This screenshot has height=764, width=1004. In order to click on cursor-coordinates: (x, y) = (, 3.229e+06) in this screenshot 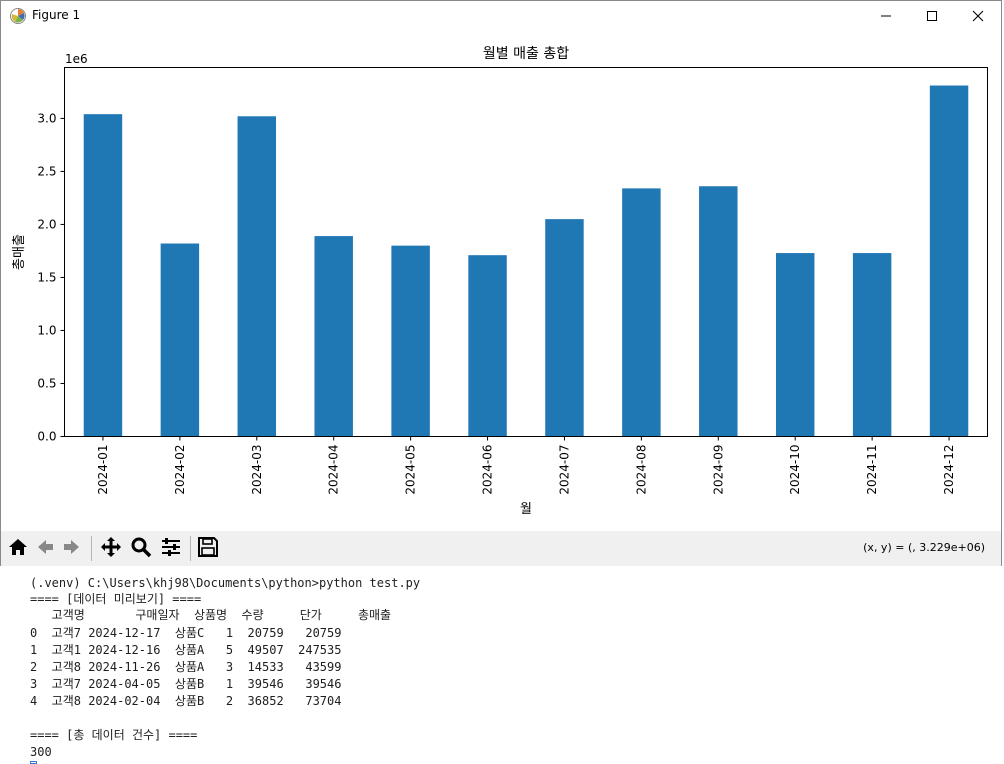, I will do `click(924, 547)`.